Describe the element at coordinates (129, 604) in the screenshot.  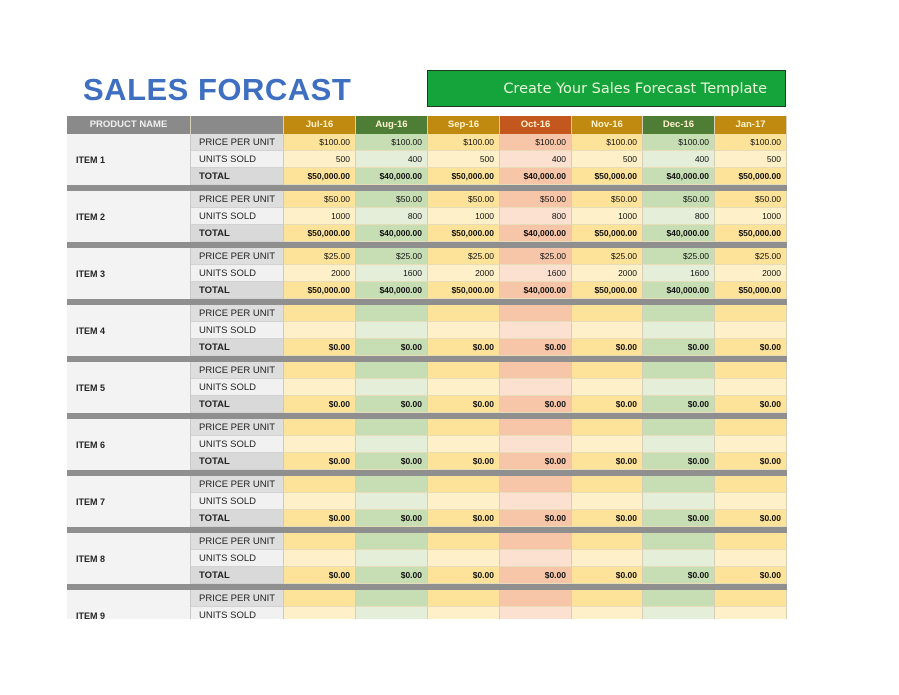
I see `item-name-cell: ITEM 9` at that location.